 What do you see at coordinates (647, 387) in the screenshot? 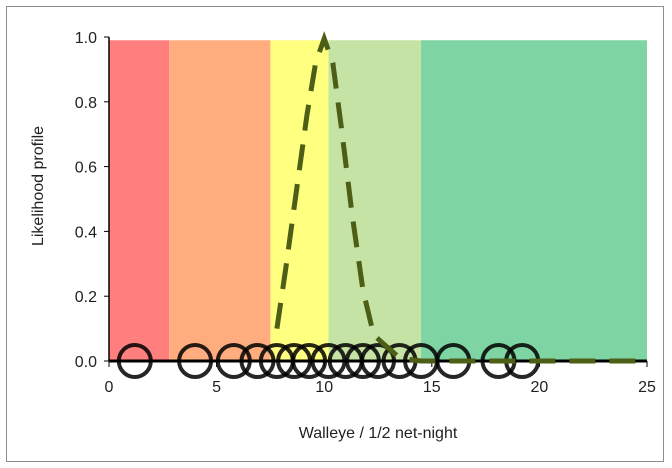
I see `x-tick-label-5: 25` at bounding box center [647, 387].